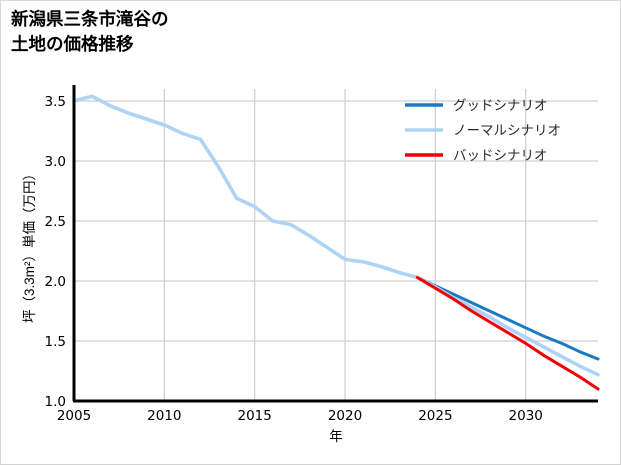 Image resolution: width=621 pixels, height=466 pixels. Describe the element at coordinates (345, 416) in the screenshot. I see `x-tick-label: 2020` at that location.